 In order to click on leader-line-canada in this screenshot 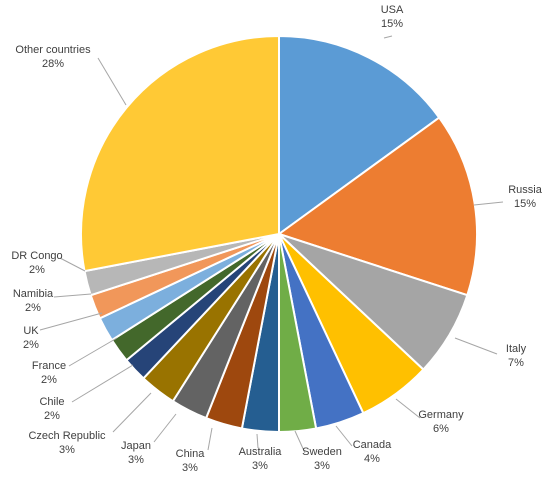, I will do `click(344, 436)`.